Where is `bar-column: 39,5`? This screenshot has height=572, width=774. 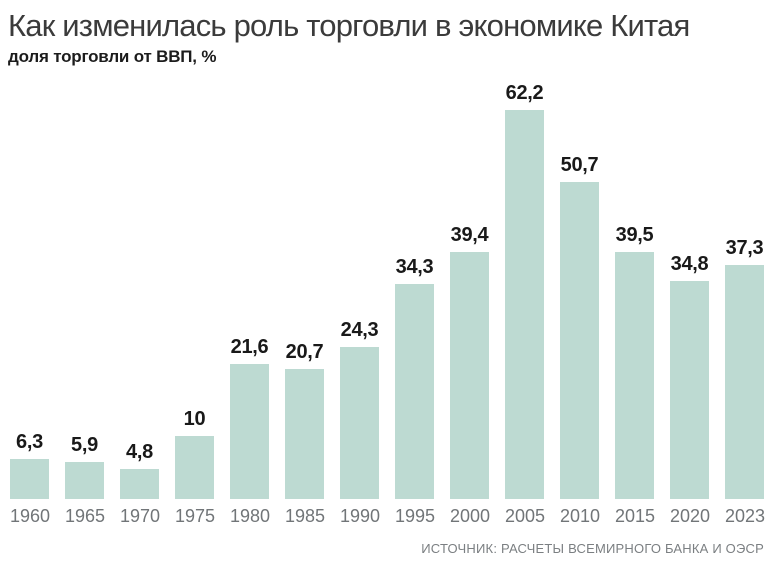
bar-column: 39,5 is located at coordinates (634, 287).